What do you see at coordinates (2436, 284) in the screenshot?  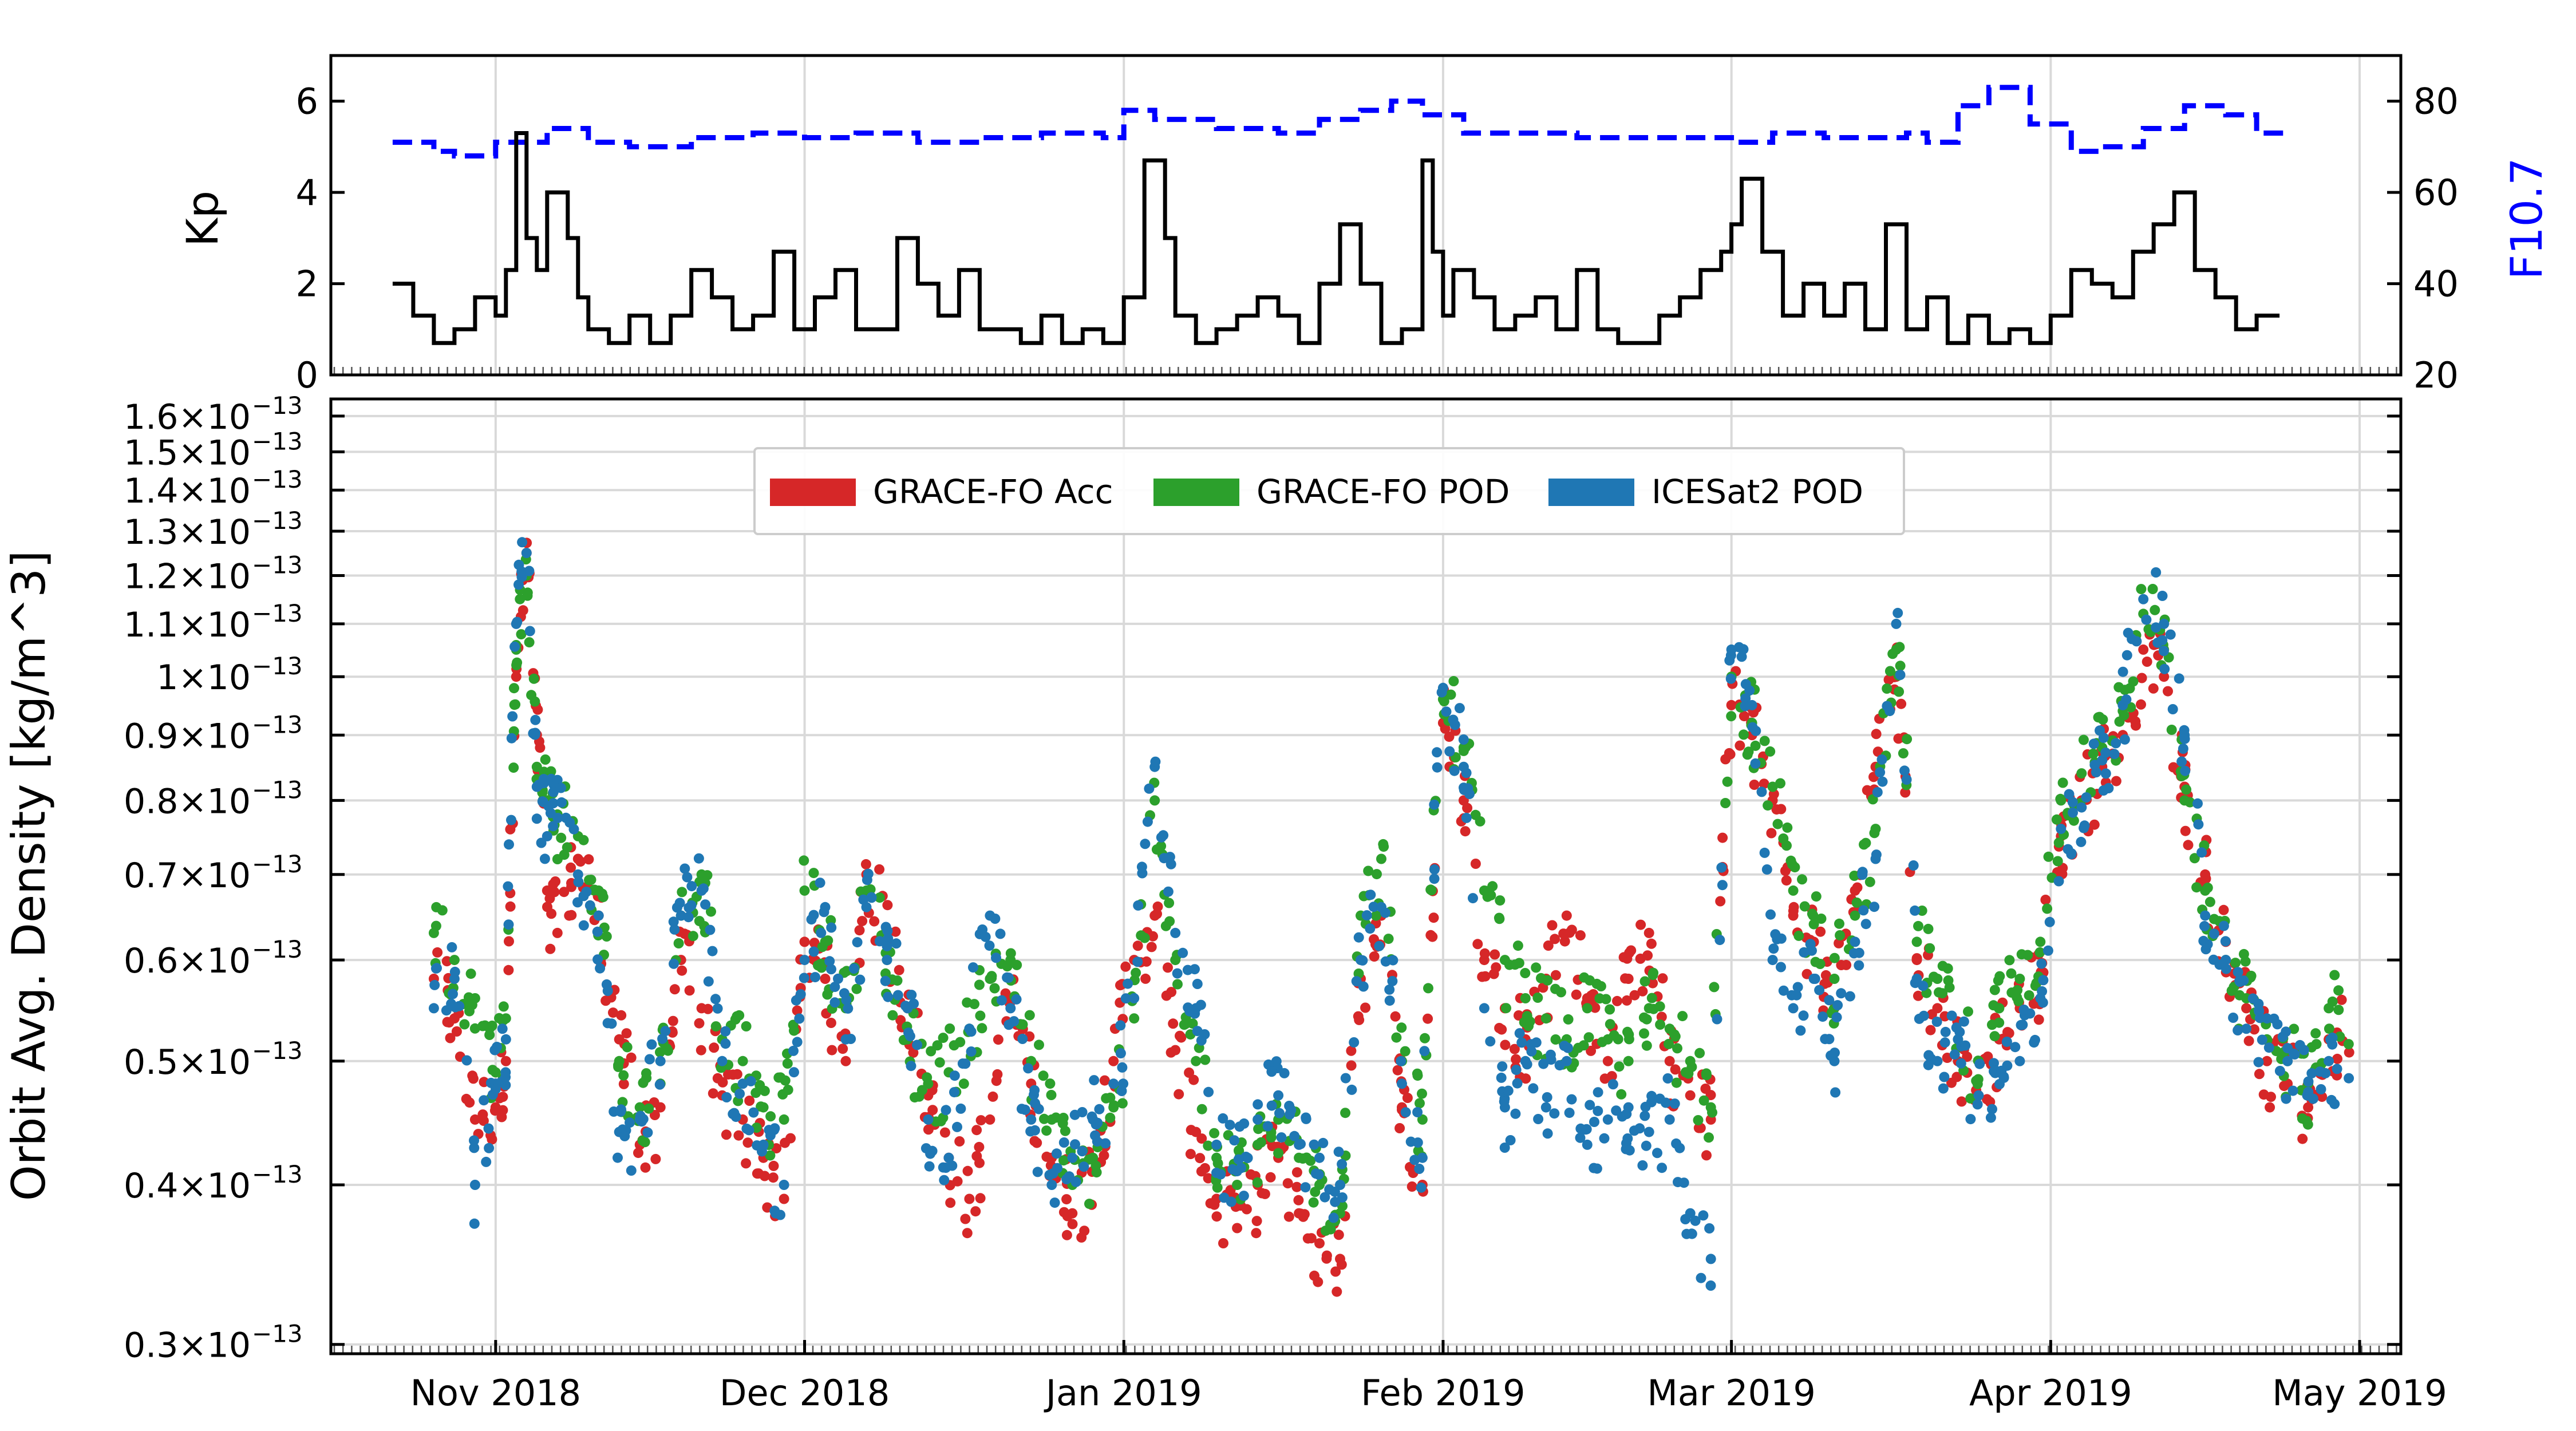 I see `f107-tick-label: 40` at bounding box center [2436, 284].